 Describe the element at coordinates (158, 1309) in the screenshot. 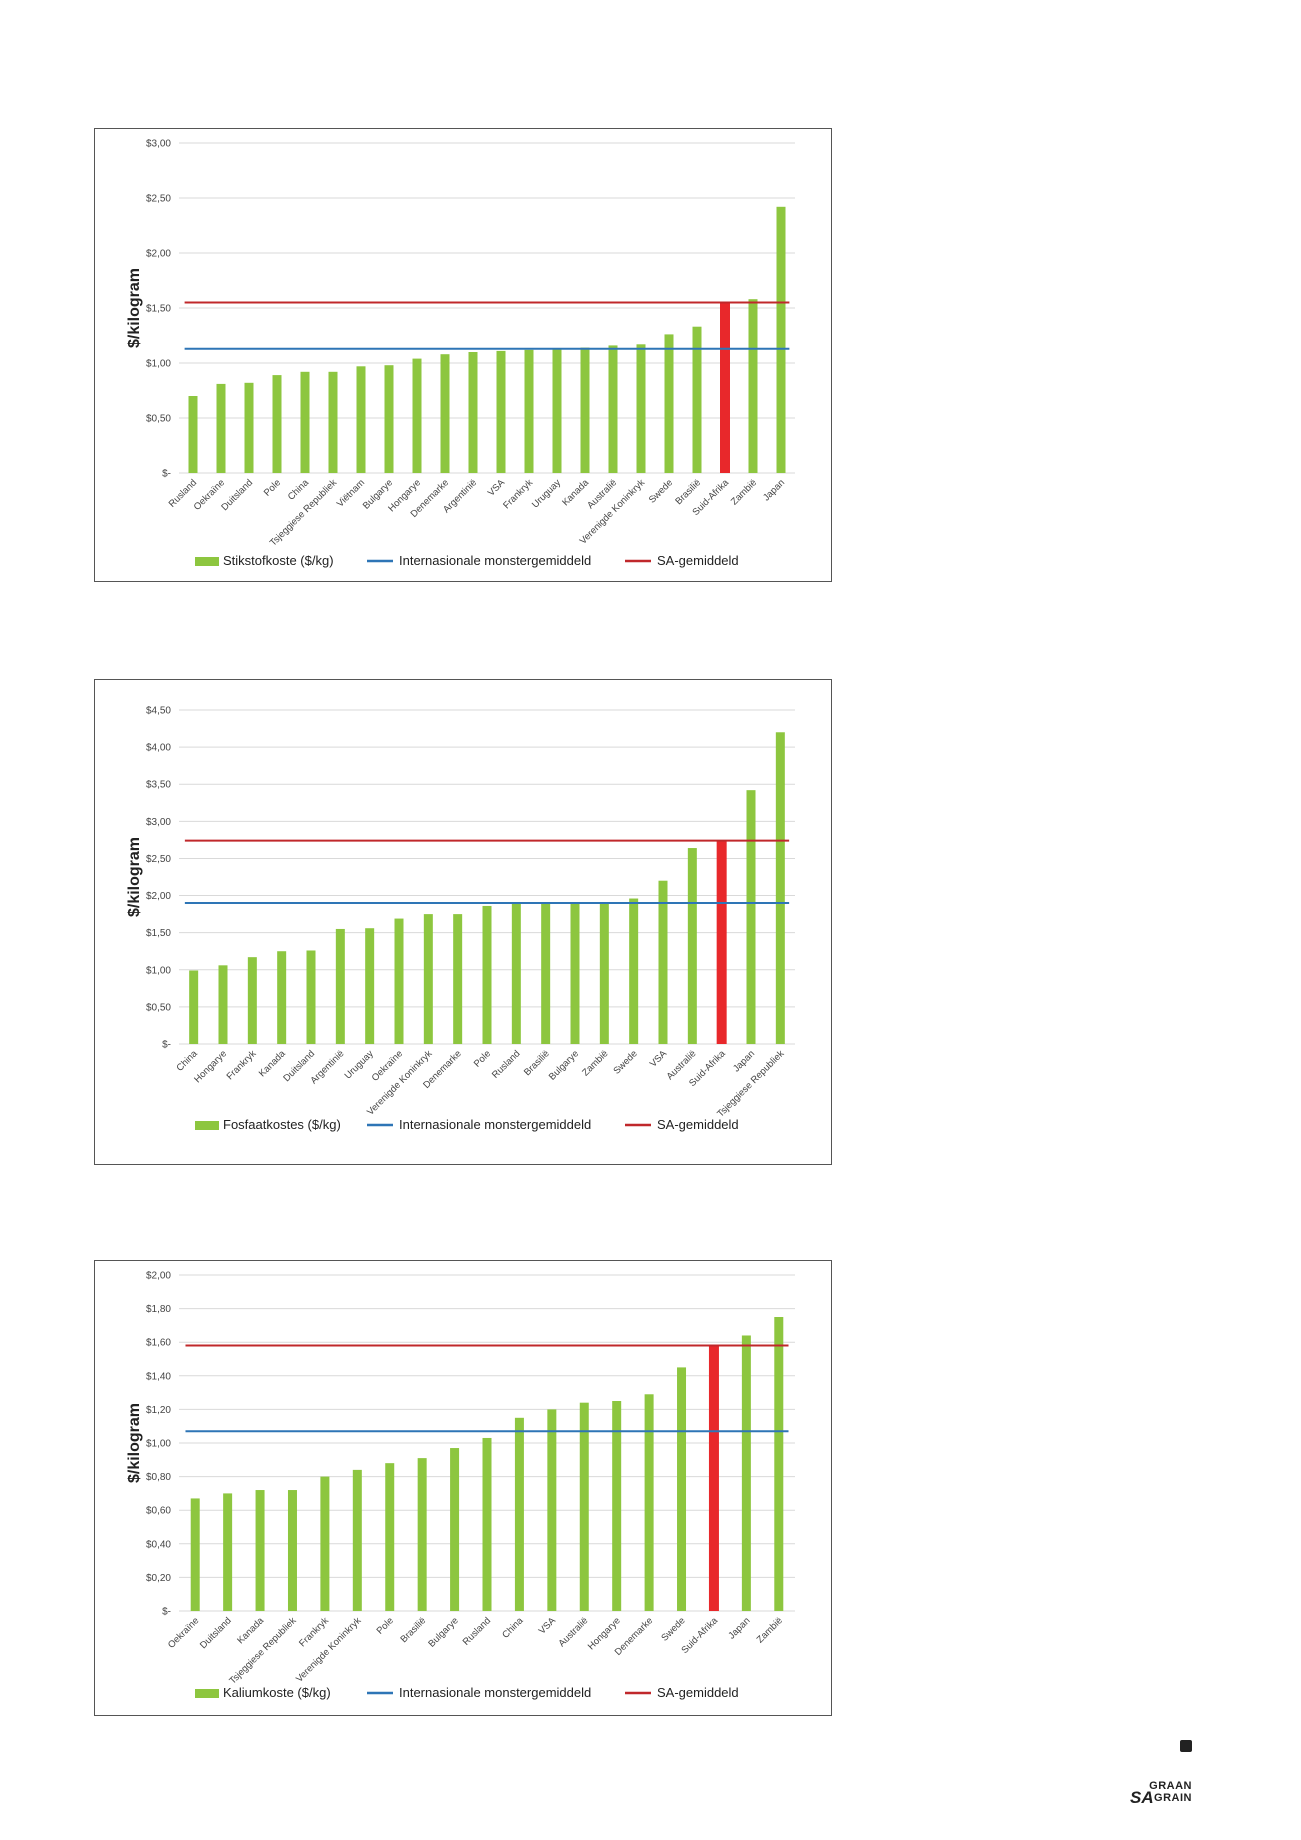

I see `y-tick-label: $1,80` at that location.